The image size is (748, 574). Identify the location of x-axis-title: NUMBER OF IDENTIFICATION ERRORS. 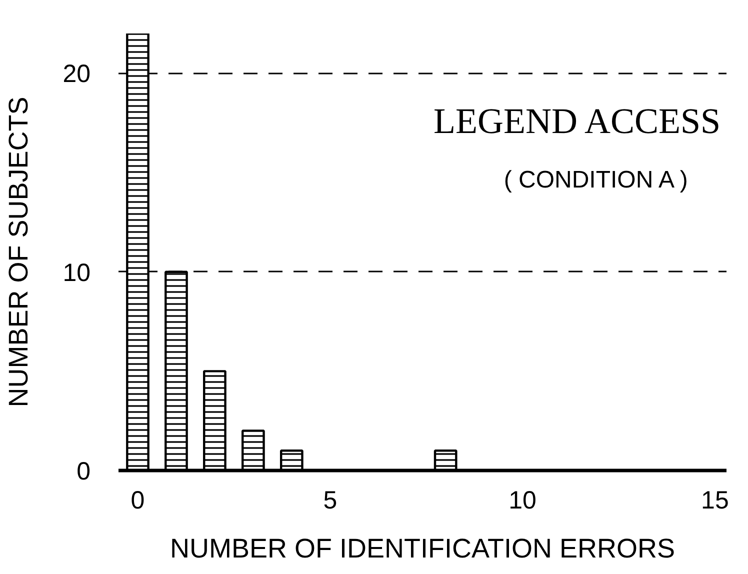
(423, 549).